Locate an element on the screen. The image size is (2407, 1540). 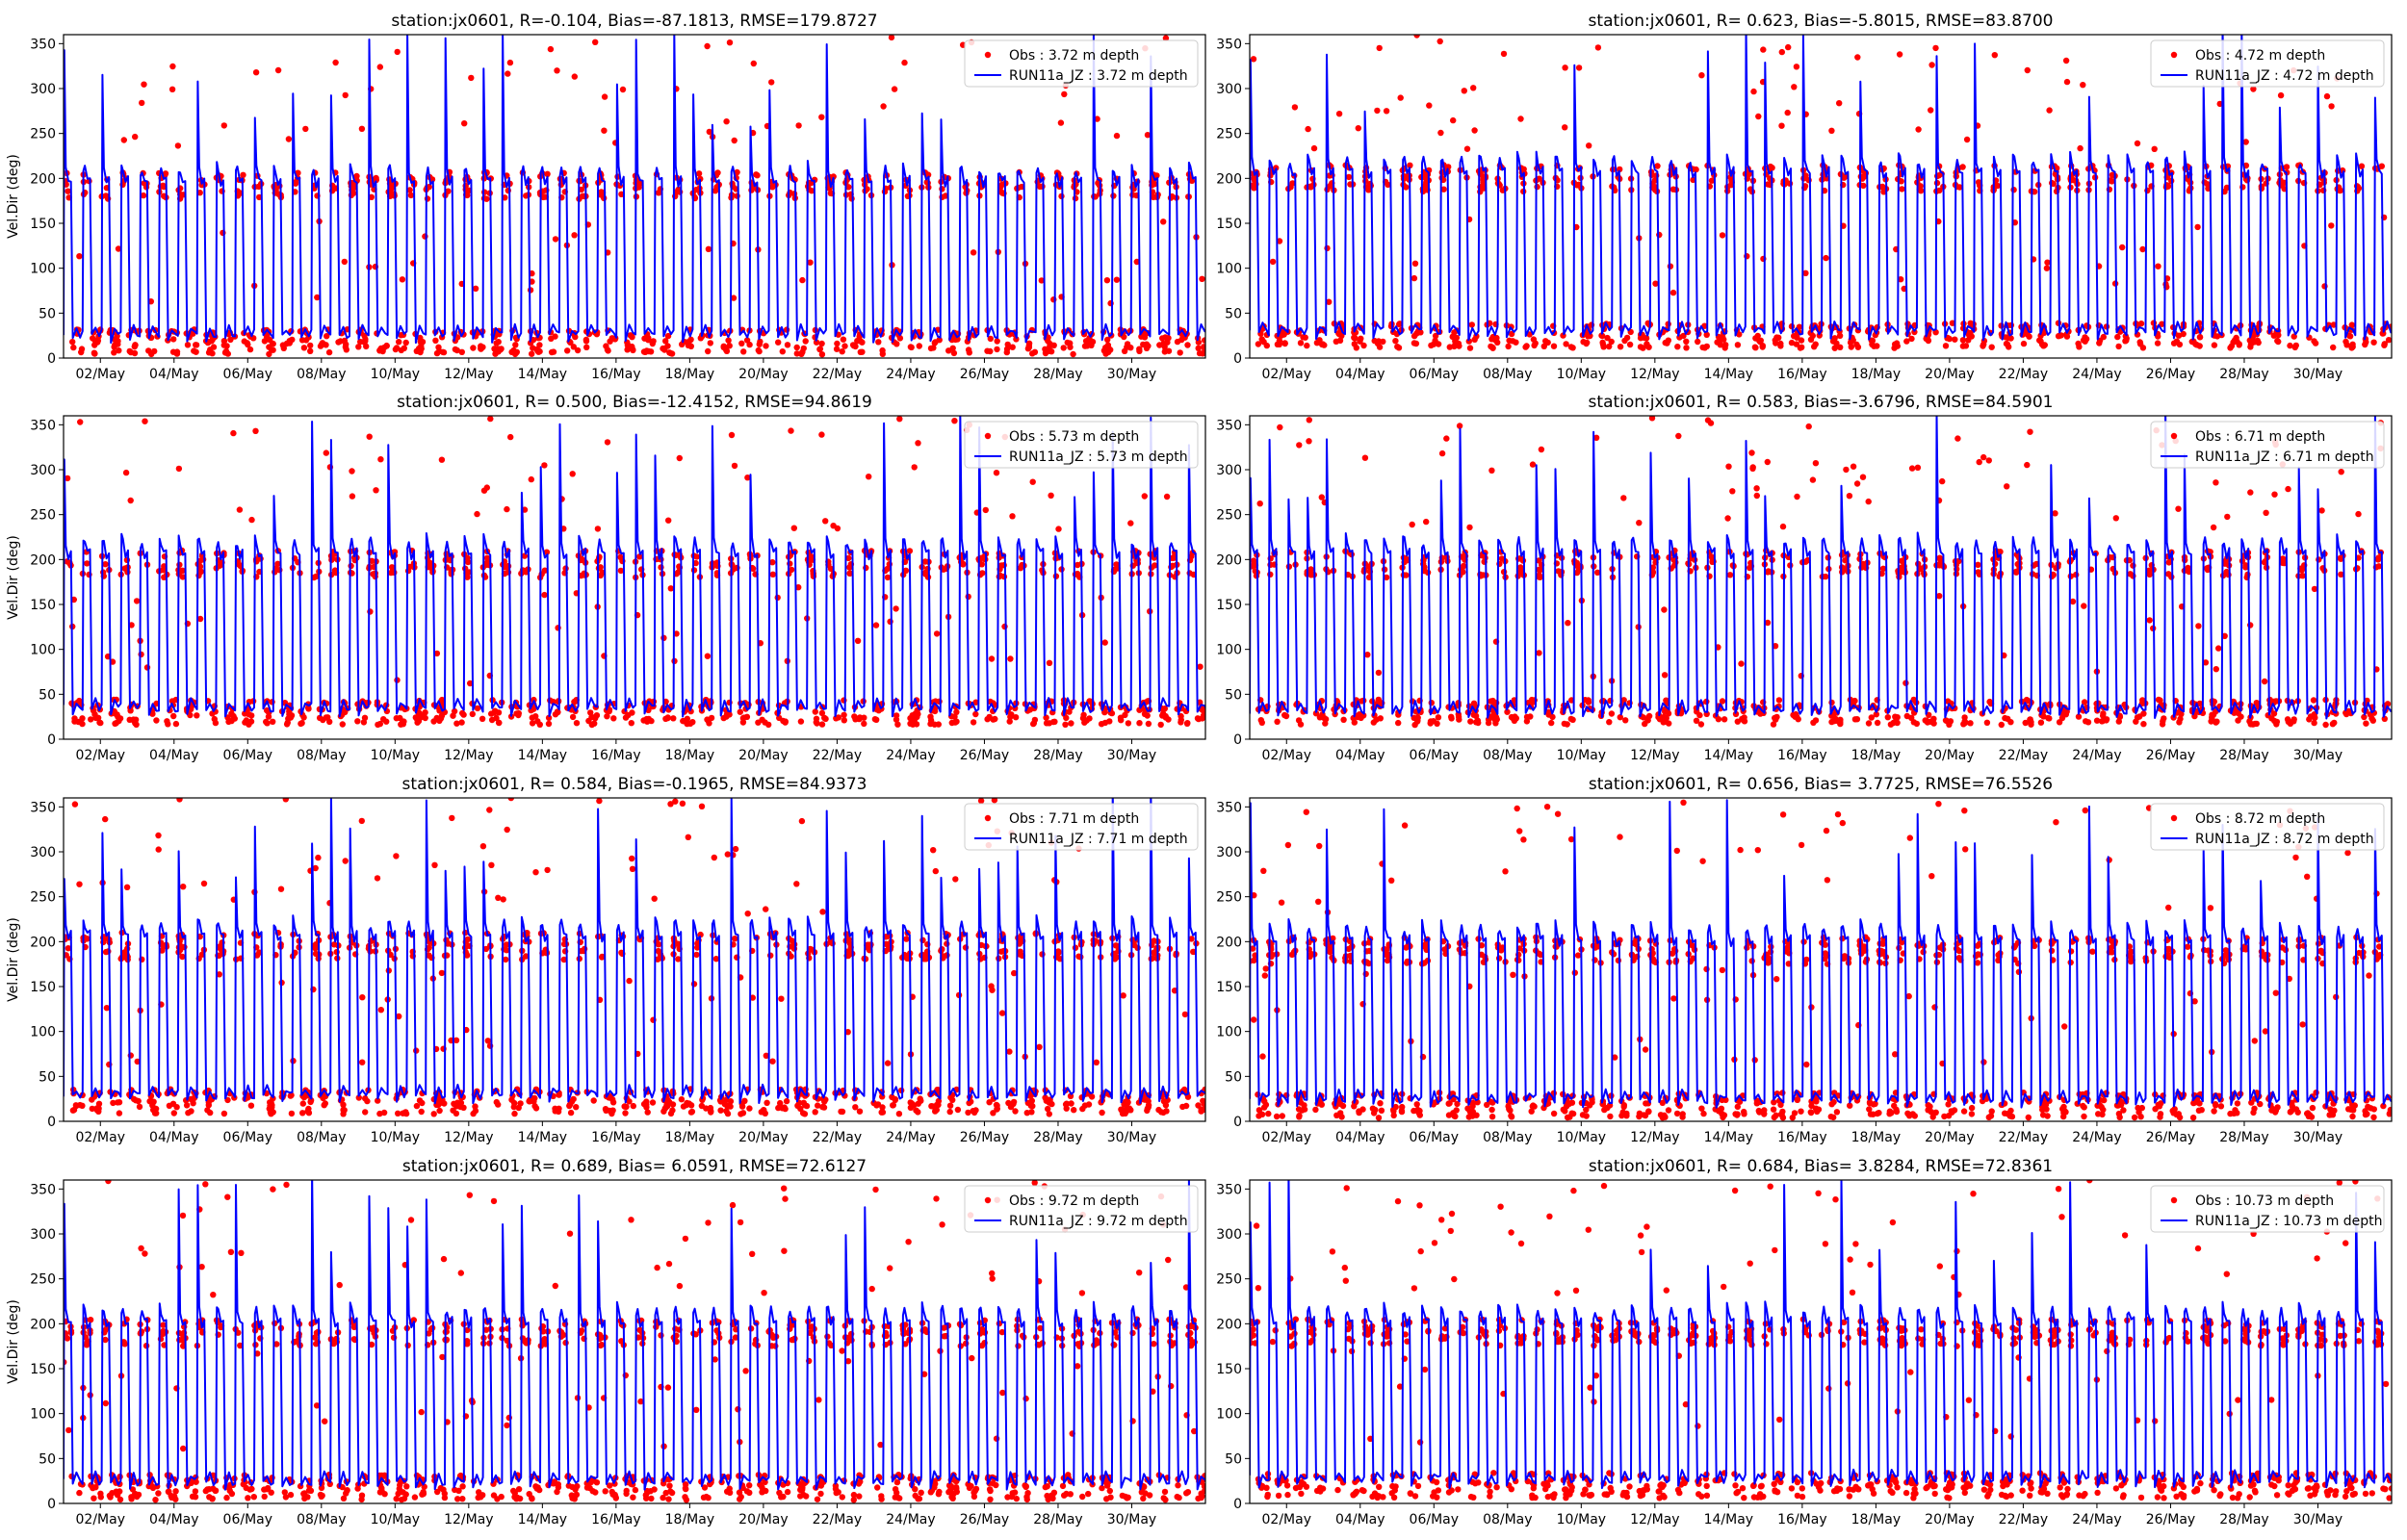
y-tick-label: 150 is located at coordinates (1229, 224).